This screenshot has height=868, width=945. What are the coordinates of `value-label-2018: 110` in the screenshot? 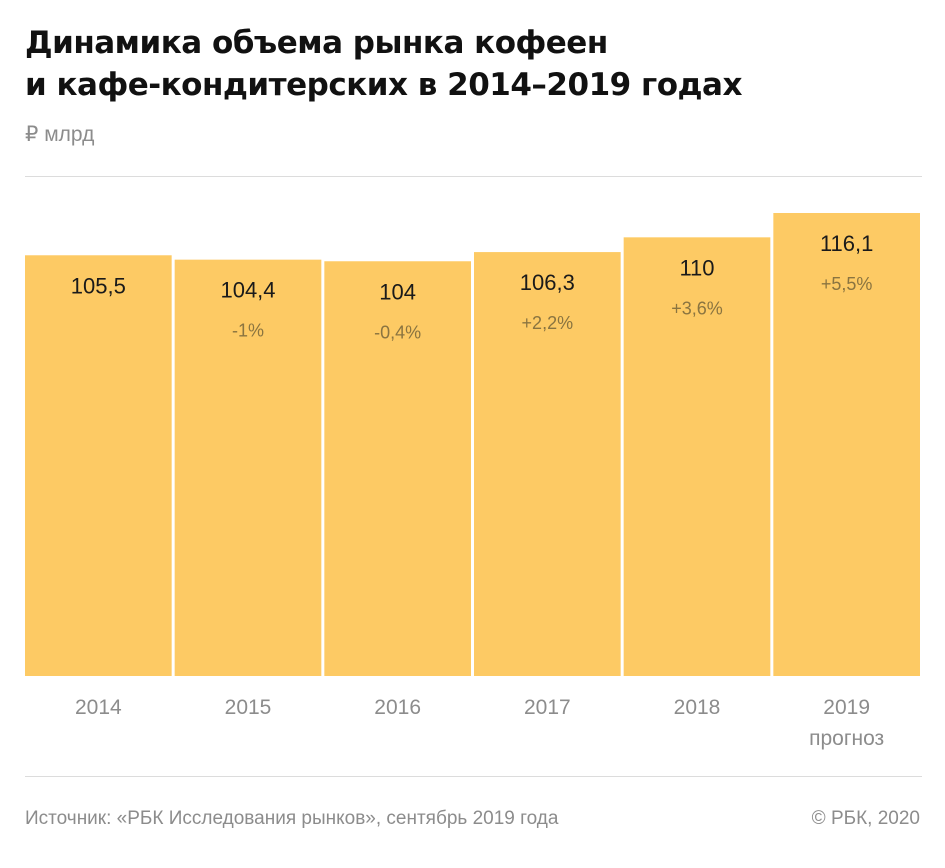 It's located at (696, 267).